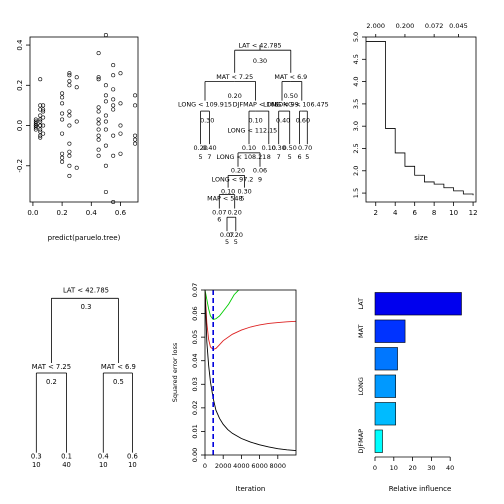  Describe the element at coordinates (431, 468) in the screenshot. I see `x-tick-label: 30` at that location.